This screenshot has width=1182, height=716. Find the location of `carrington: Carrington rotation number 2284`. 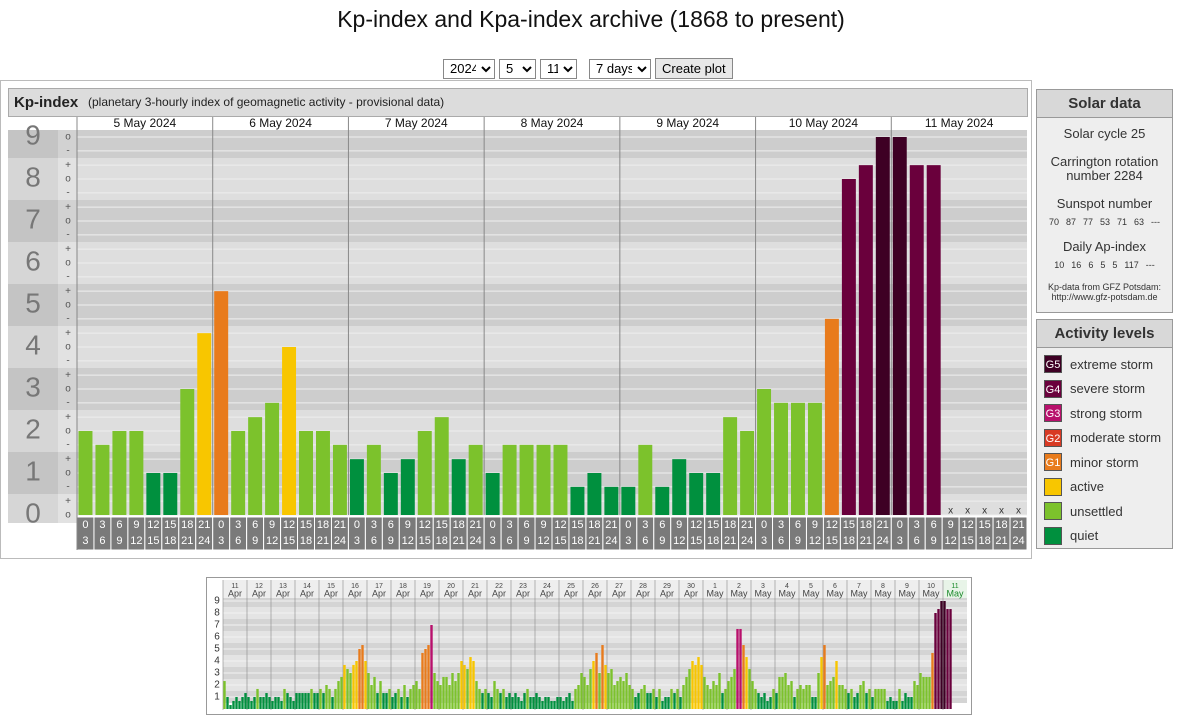

carrington: Carrington rotation number 2284 is located at coordinates (1104, 168).